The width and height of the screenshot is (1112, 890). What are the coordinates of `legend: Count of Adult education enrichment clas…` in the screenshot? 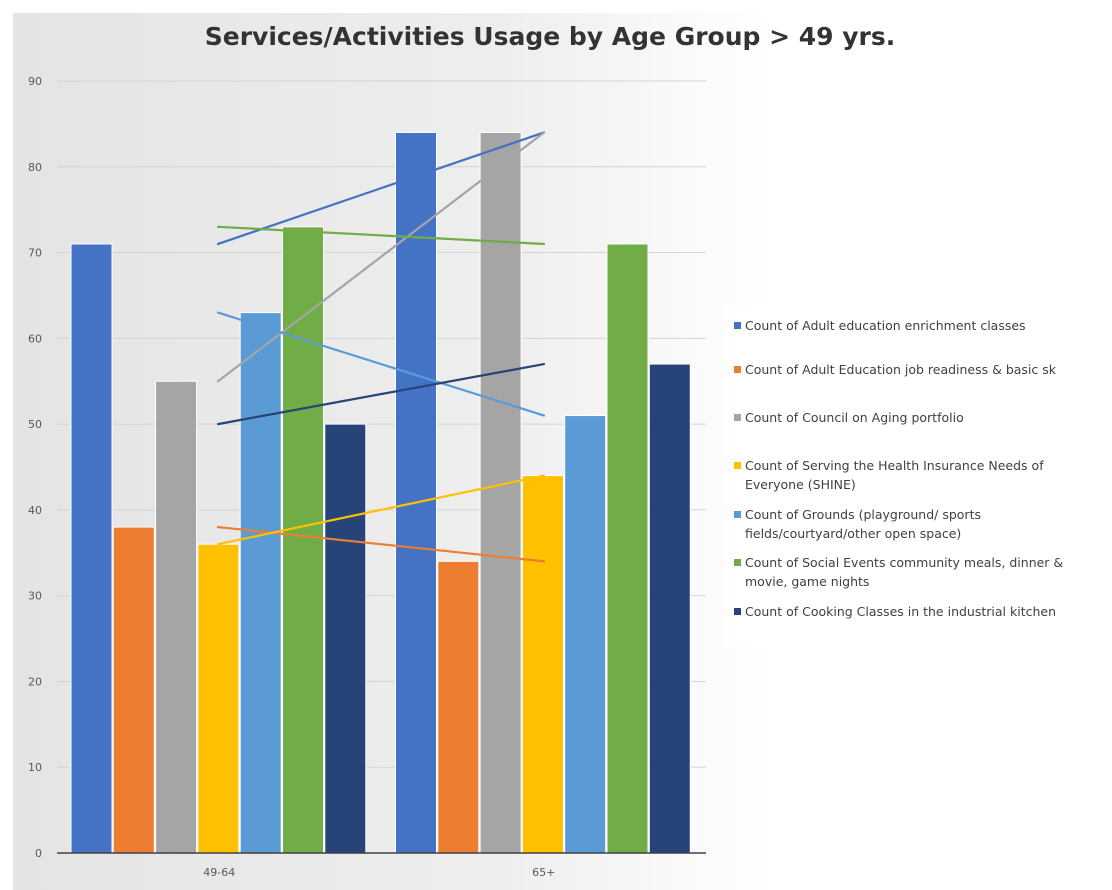 It's located at (905, 476).